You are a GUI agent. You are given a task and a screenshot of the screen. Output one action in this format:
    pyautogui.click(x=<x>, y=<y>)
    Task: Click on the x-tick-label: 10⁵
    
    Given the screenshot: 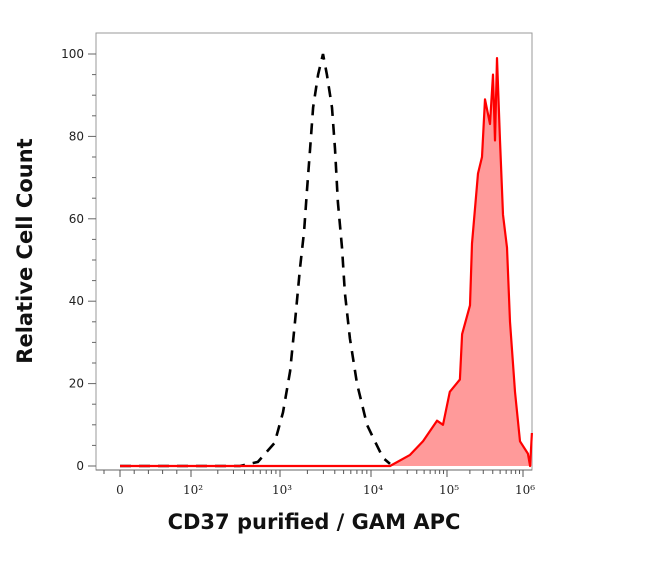 What is the action you would take?
    pyautogui.click(x=449, y=490)
    